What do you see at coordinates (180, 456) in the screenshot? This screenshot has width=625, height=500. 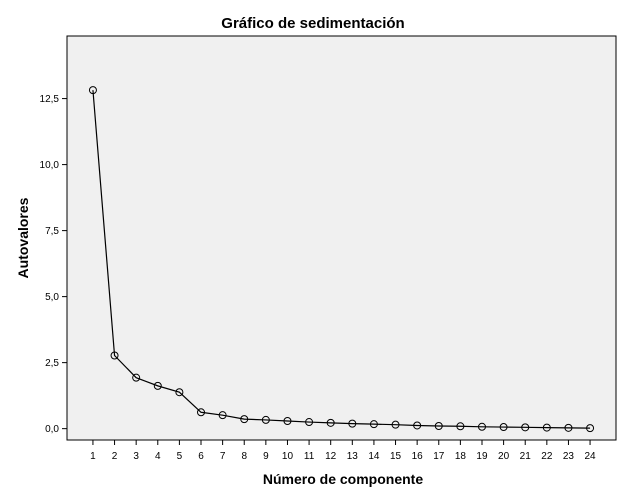 I see `x-tick-label: 5` at bounding box center [180, 456].